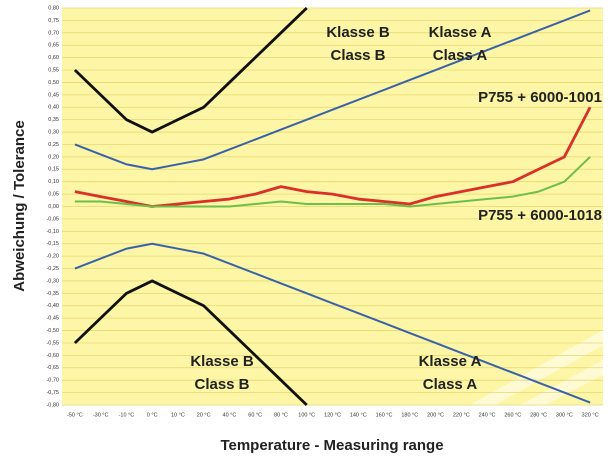 The image size is (613, 462). What do you see at coordinates (331, 445) in the screenshot?
I see `x-axis-label: Temperature - Measuring range` at bounding box center [331, 445].